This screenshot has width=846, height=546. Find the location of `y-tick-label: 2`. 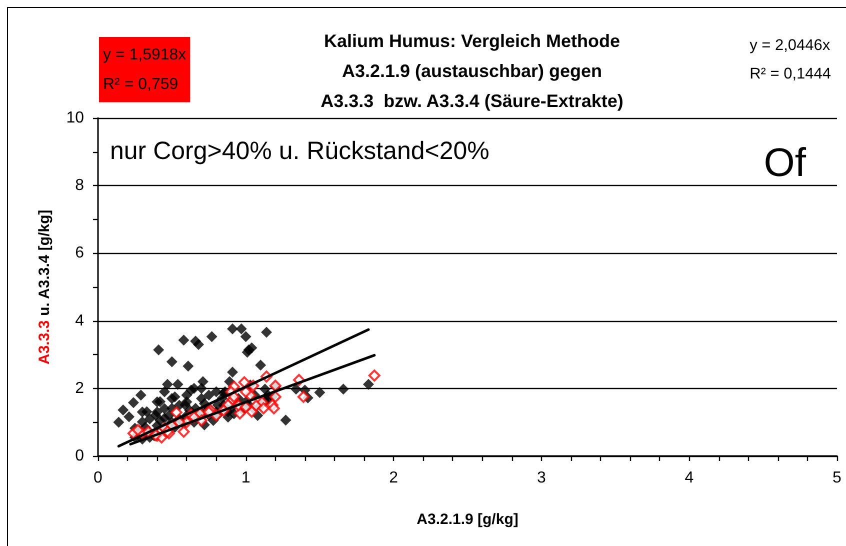

y-tick-label: 2 is located at coordinates (79, 388).